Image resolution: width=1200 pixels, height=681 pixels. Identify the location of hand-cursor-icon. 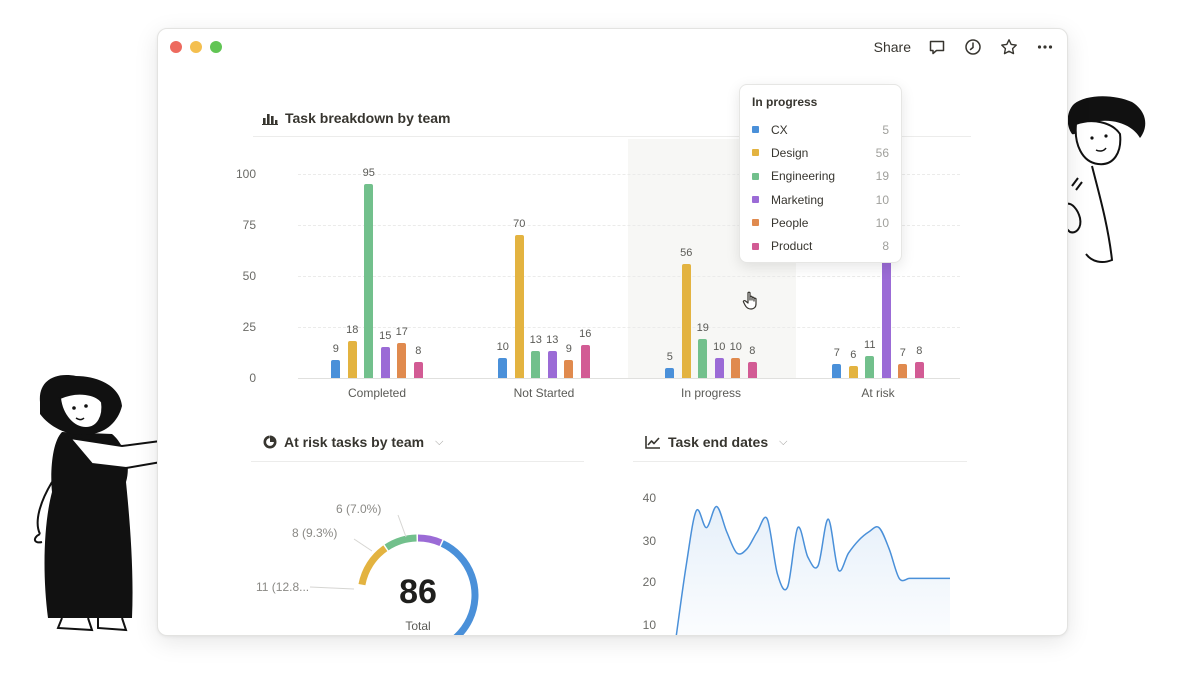
(749, 300).